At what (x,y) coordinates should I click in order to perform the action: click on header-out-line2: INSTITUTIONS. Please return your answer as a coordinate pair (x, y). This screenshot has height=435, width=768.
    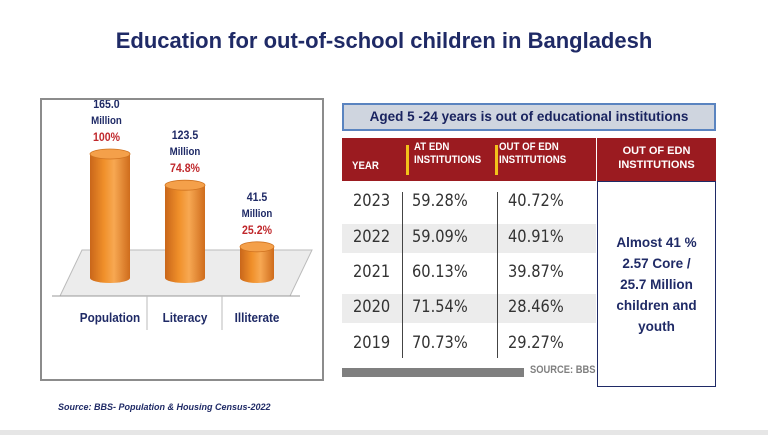
    Looking at the image, I should click on (533, 160).